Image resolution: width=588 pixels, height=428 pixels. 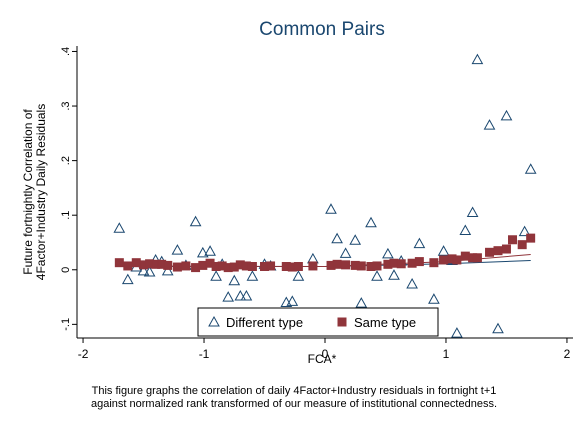 What do you see at coordinates (66, 324) in the screenshot?
I see `y-tick-label: -.1` at bounding box center [66, 324].